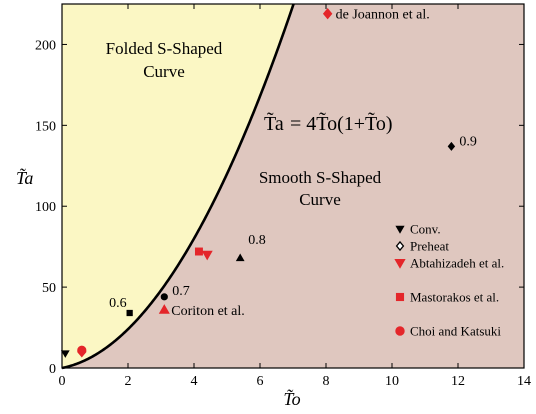 The image size is (536, 414). Describe the element at coordinates (164, 60) in the screenshot. I see `folded-region-label: Folded S-Shaped Curve` at that location.